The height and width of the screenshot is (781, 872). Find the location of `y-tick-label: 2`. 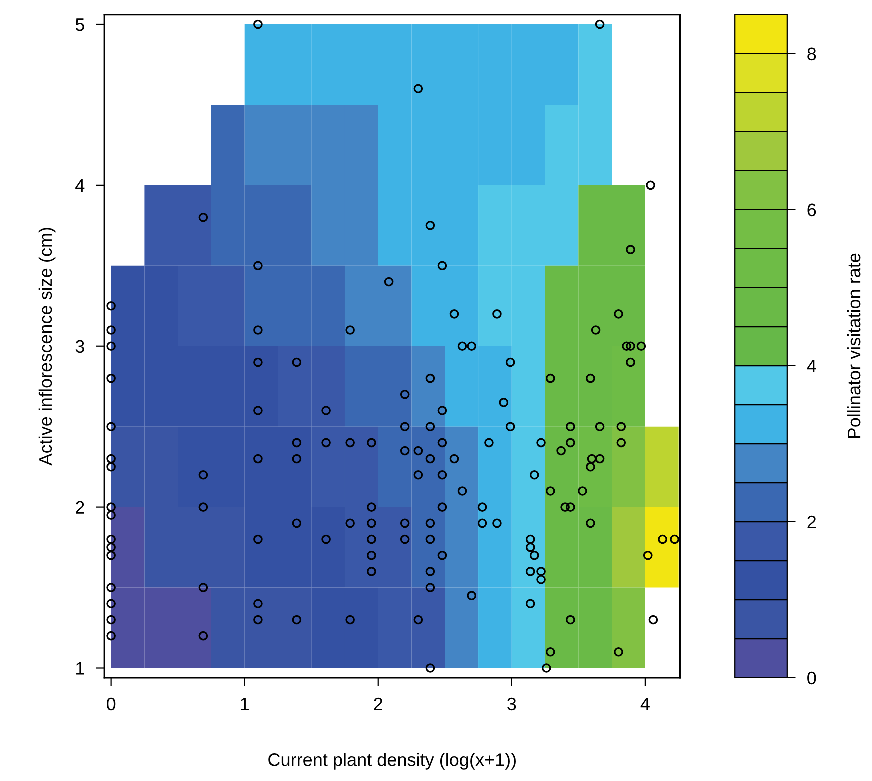

y-tick-label: 2 is located at coordinates (80, 507).